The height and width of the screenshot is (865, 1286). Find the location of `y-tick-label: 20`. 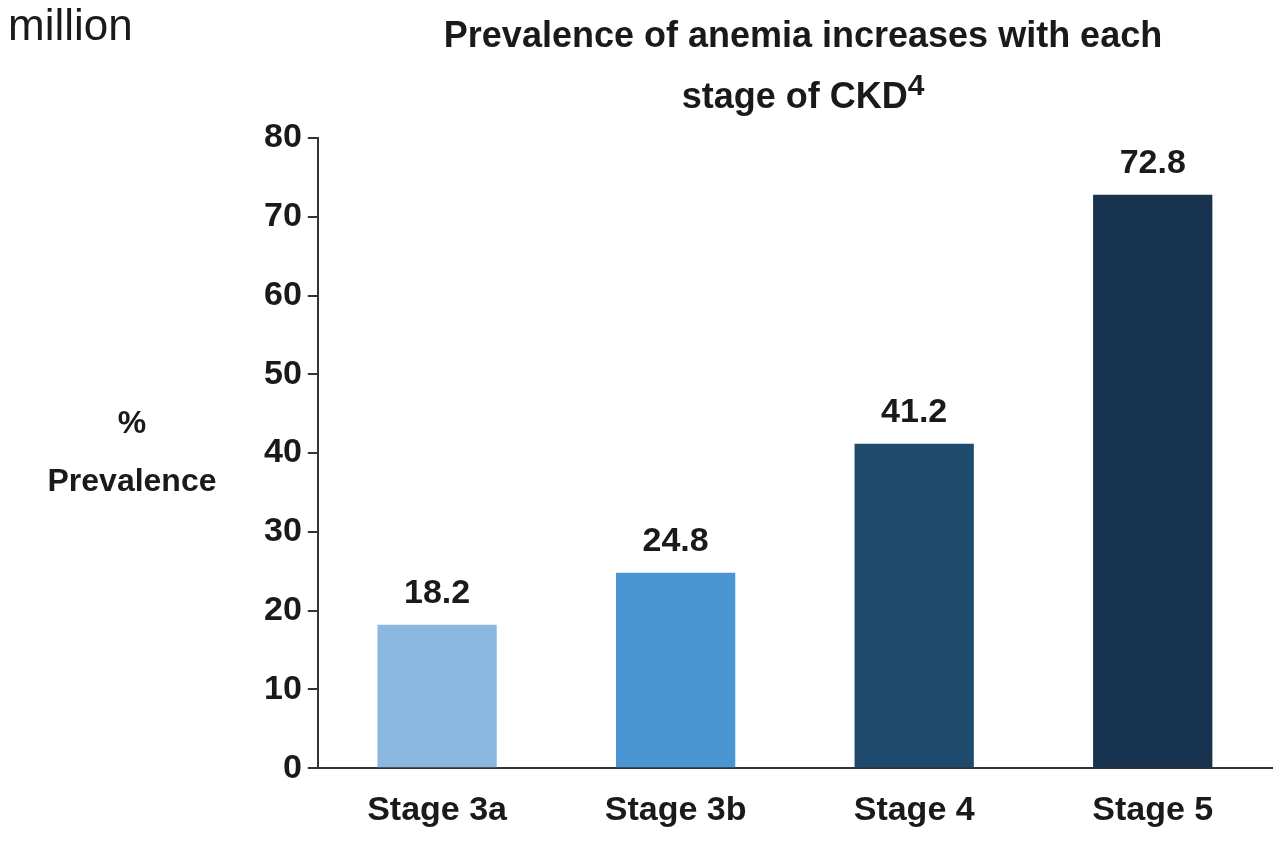

y-tick-label: 20 is located at coordinates (282, 608).